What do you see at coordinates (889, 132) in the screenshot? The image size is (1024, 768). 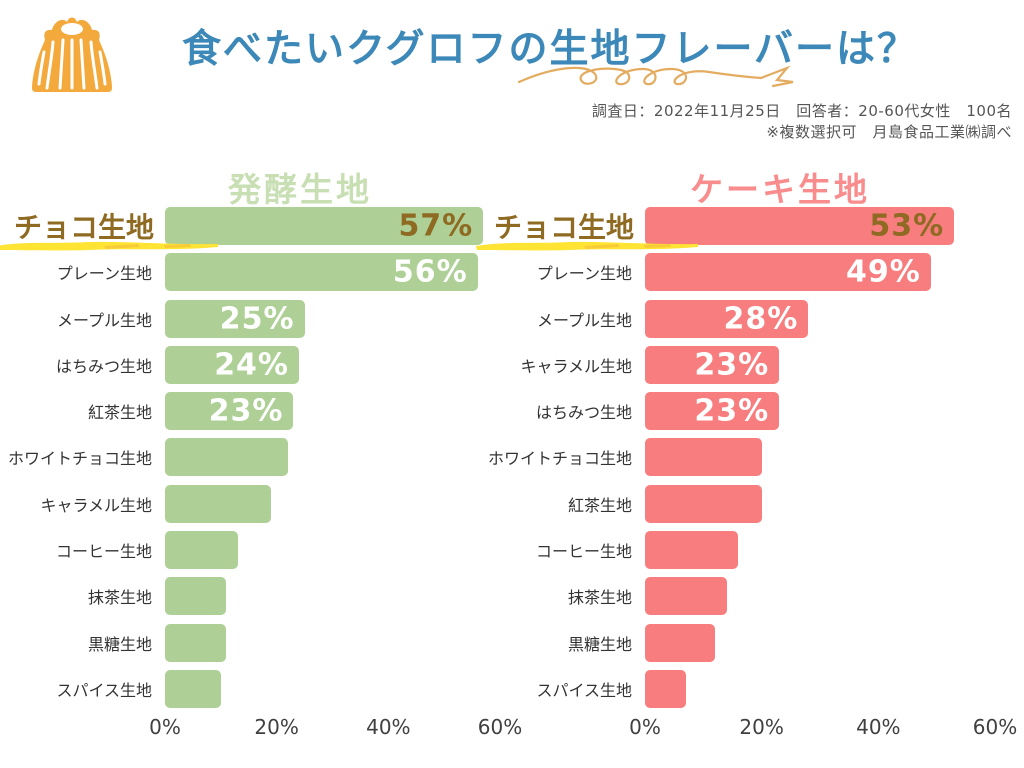 I see `survey-line2: ※複数選択可 月島食品工業㈱調べ` at bounding box center [889, 132].